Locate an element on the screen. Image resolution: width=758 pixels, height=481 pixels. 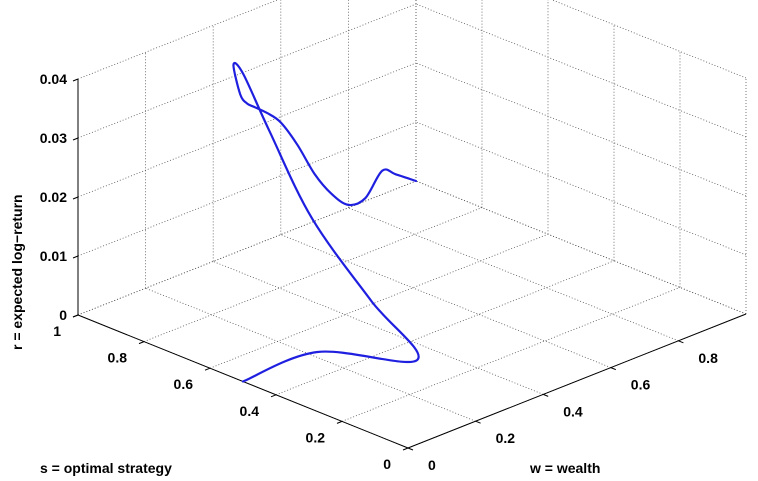
y-tick-label: 1 is located at coordinates (57, 331).